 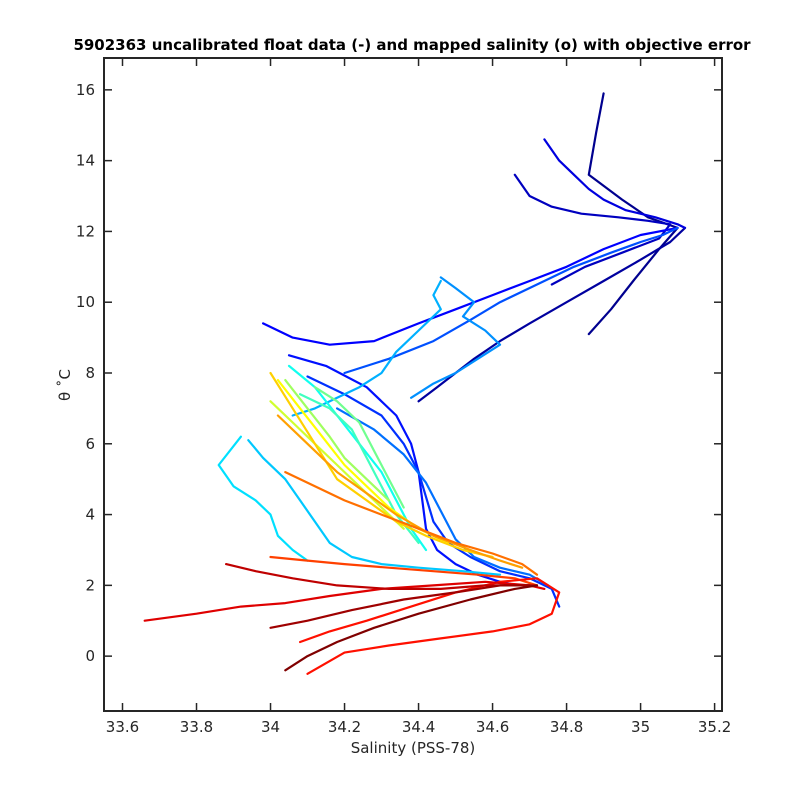 What do you see at coordinates (90, 656) in the screenshot?
I see `y-tick-label: 0` at bounding box center [90, 656].